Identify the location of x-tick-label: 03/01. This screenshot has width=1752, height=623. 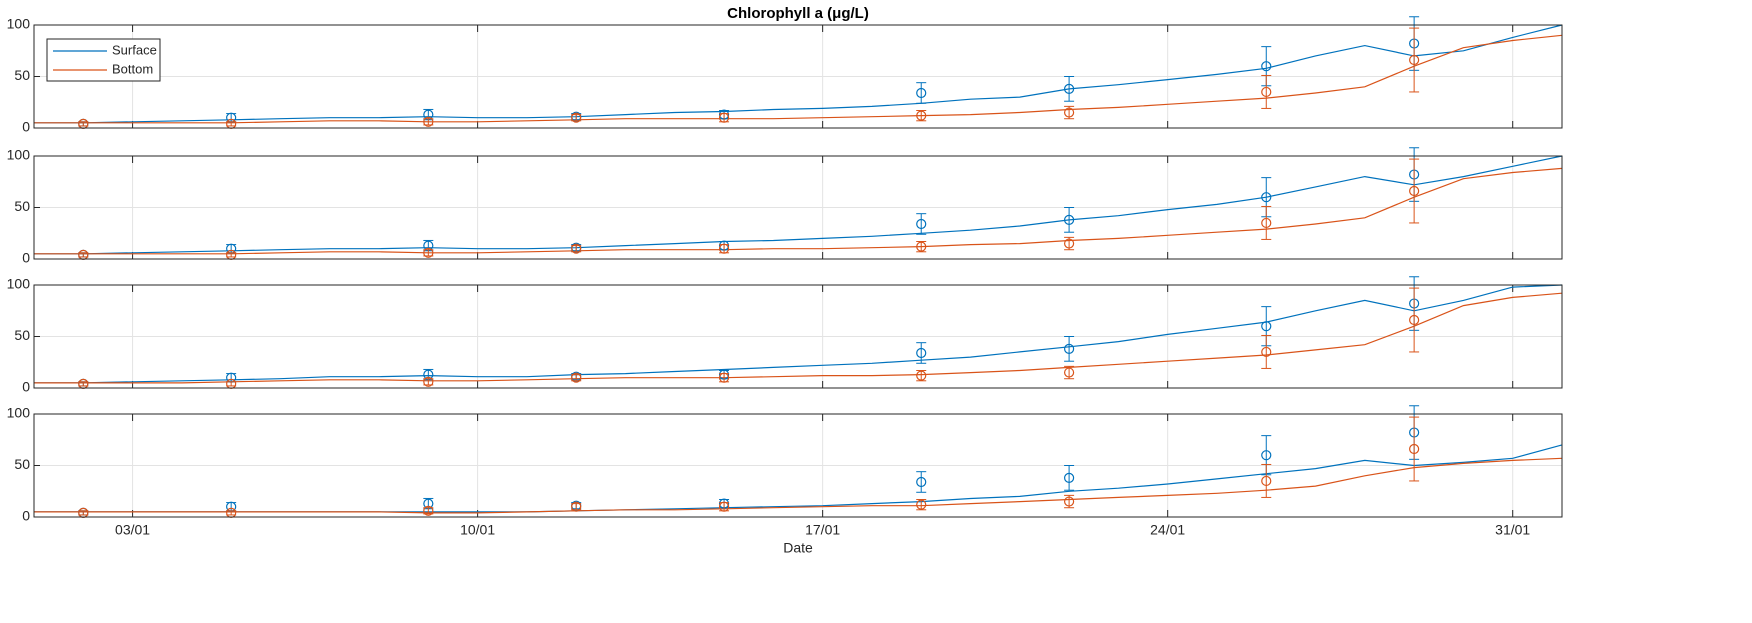
(132, 530).